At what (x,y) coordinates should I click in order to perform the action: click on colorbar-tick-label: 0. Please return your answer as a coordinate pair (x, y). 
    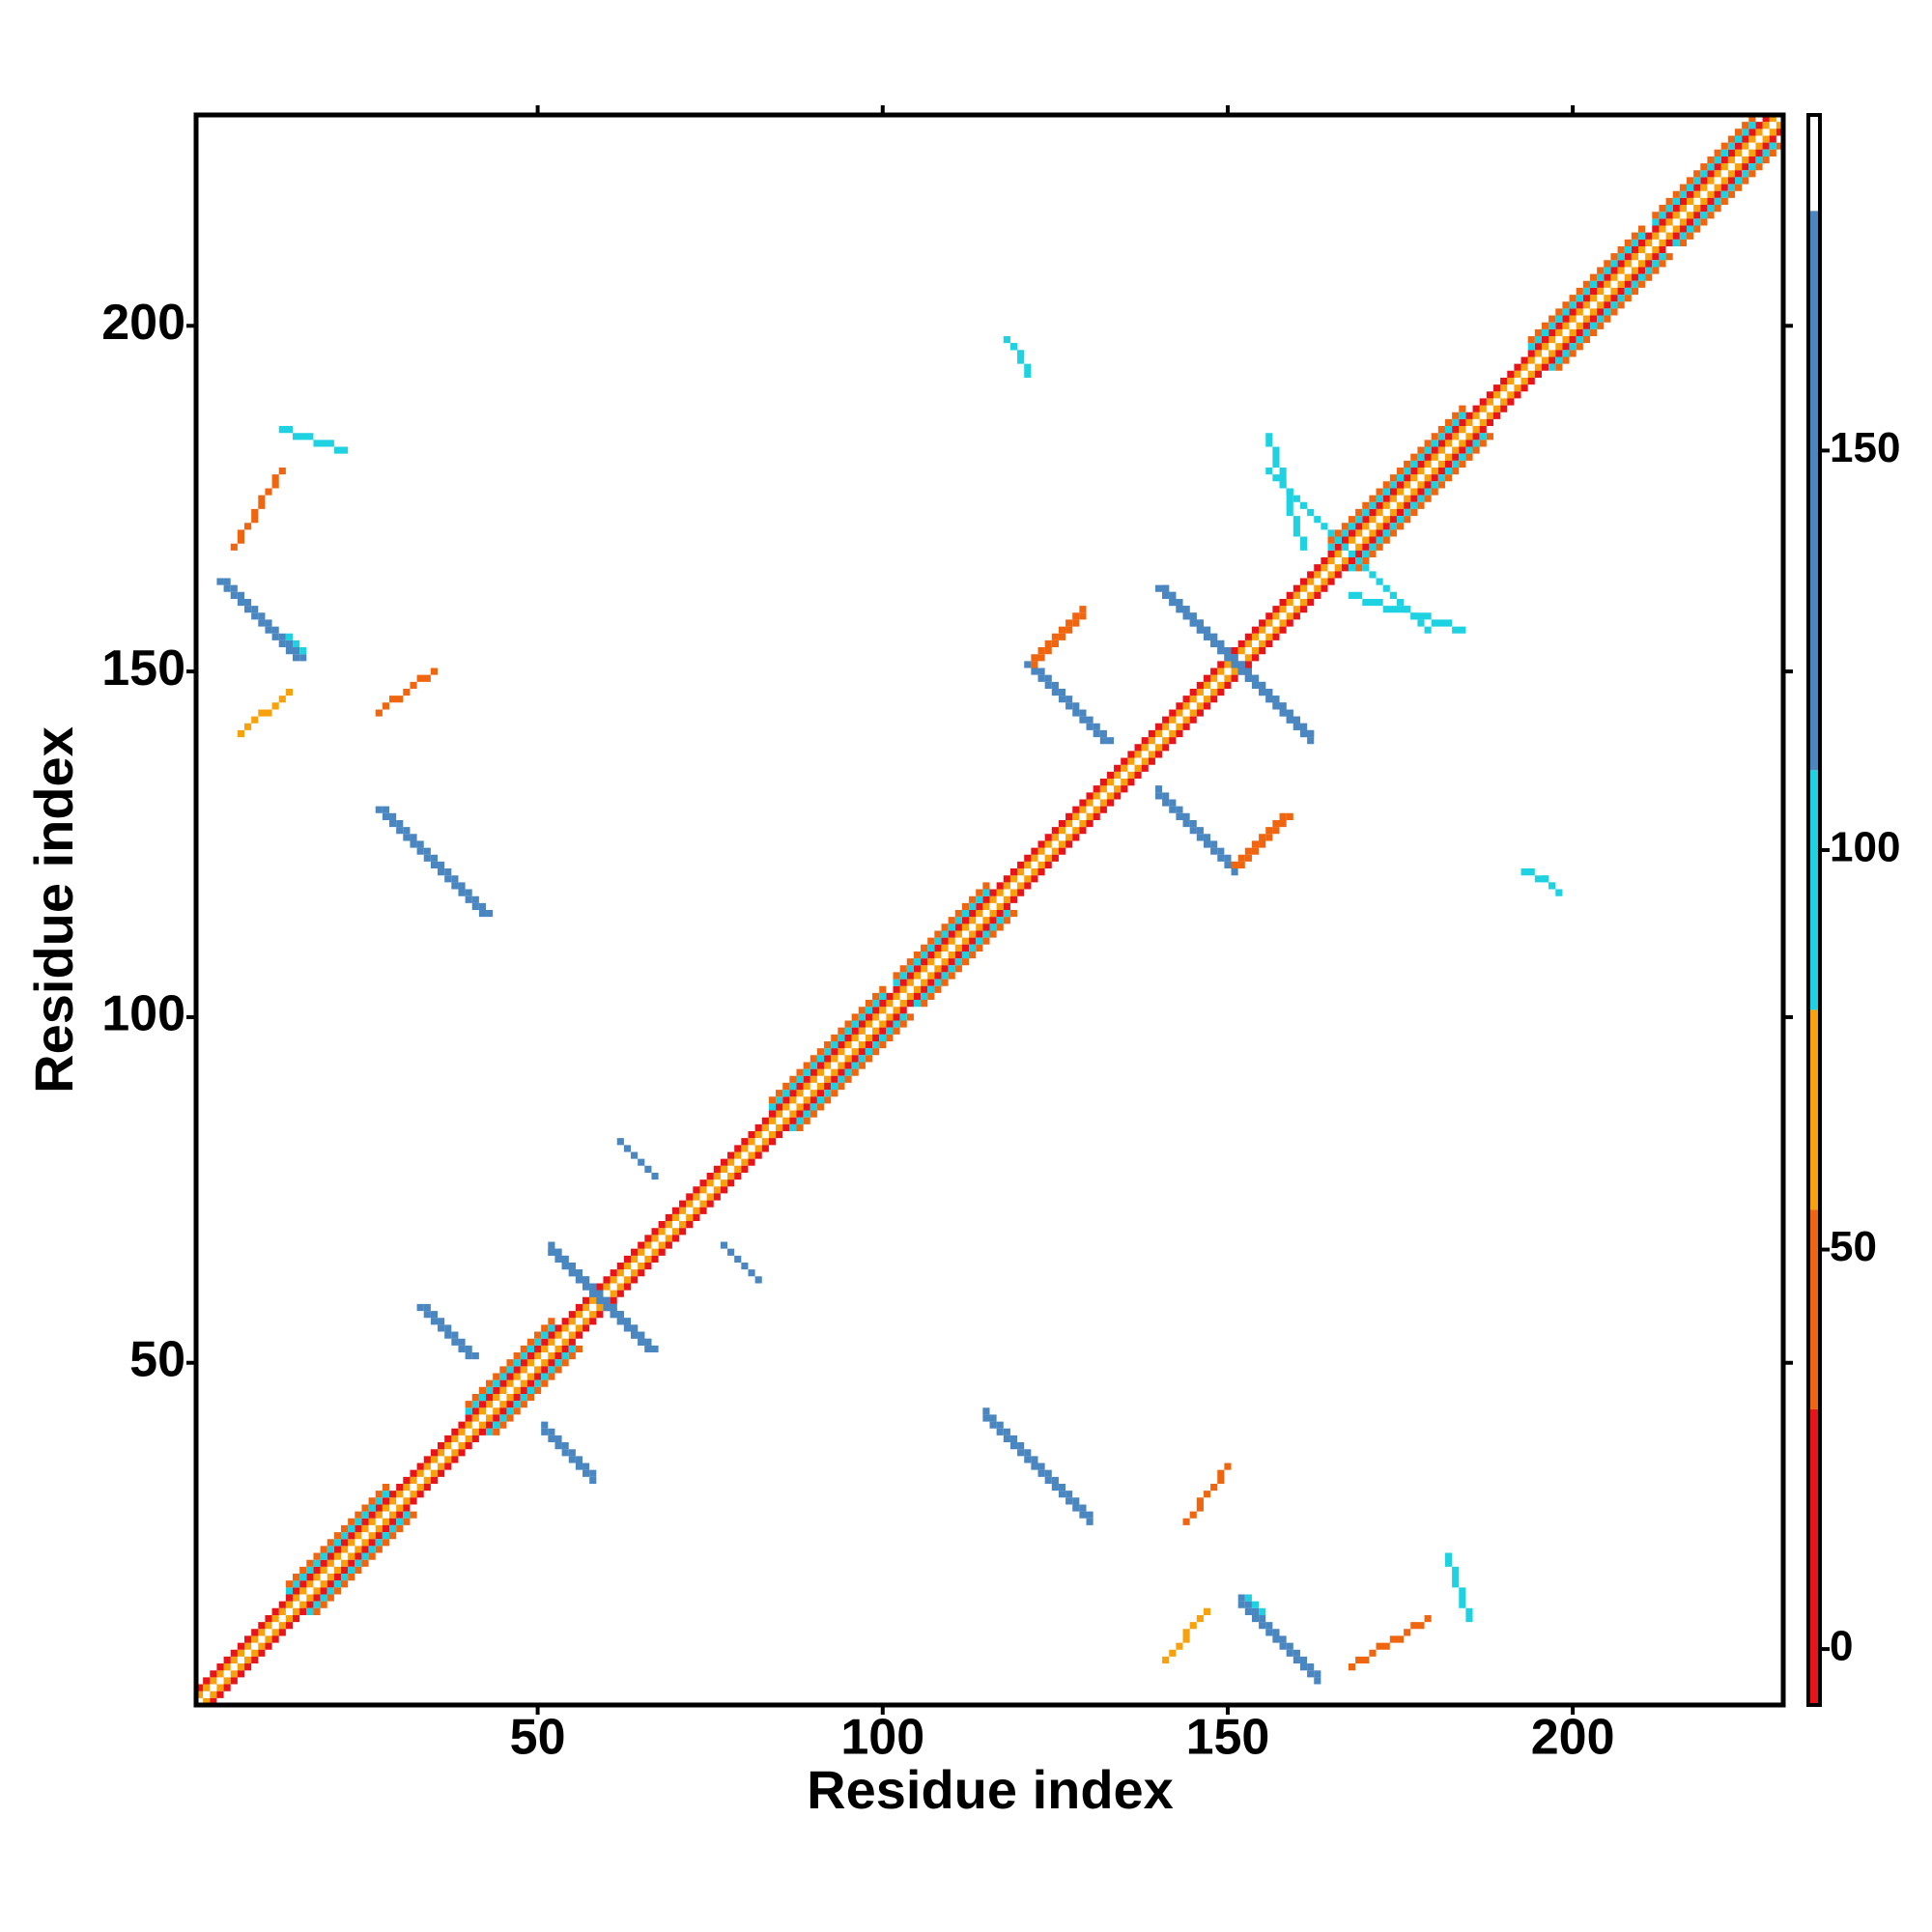
    Looking at the image, I should click on (1841, 1646).